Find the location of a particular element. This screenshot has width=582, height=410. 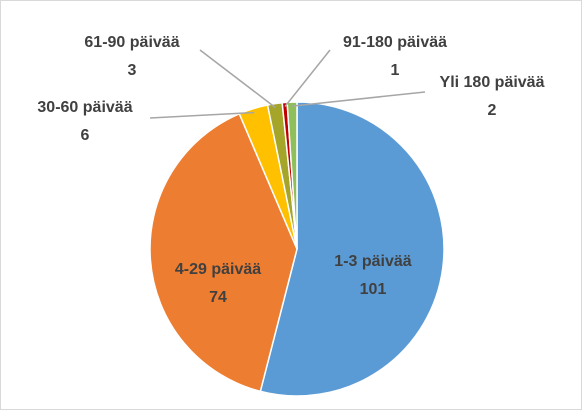

slice-value: 3 is located at coordinates (132, 70).